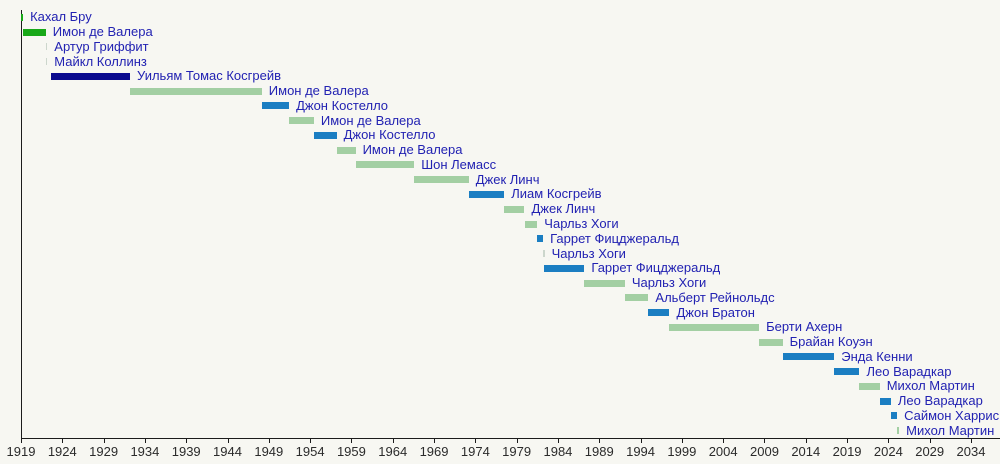  I want to click on axis-tick-label: 1994, so click(641, 451).